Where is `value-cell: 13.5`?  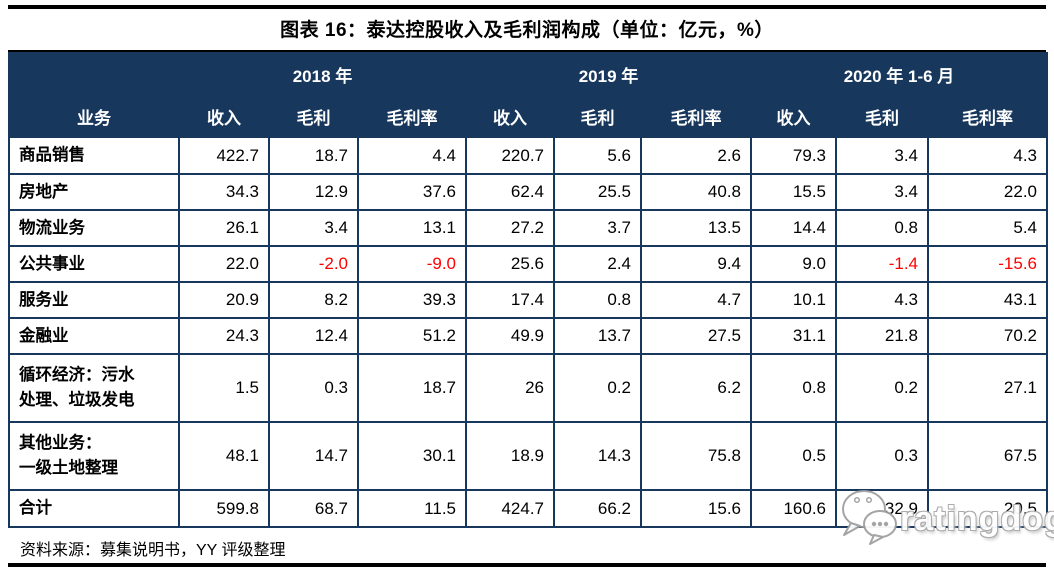
value-cell: 13.5 is located at coordinates (696, 228).